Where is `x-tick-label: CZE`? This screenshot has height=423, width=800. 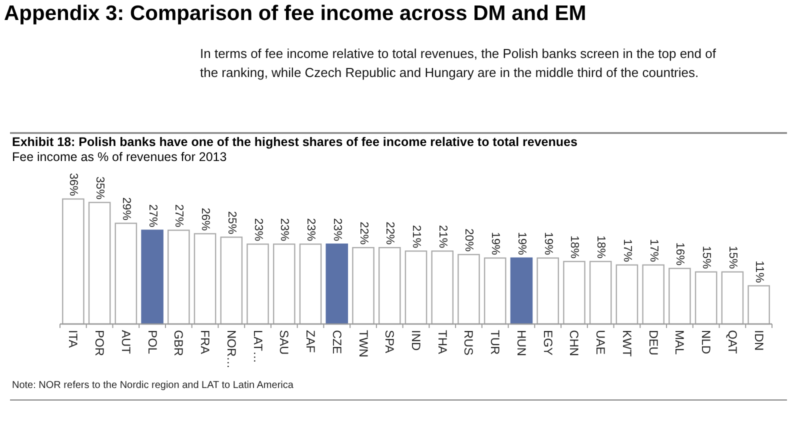
x-tick-label: CZE is located at coordinates (337, 342).